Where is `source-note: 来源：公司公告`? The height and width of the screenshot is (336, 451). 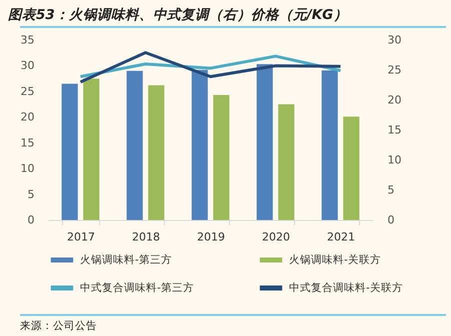
source-note: 来源：公司公告 is located at coordinates (58, 326).